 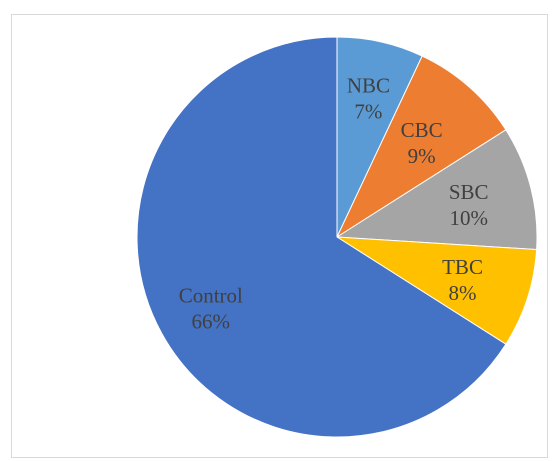 What do you see at coordinates (469, 192) in the screenshot?
I see `pie-label-name: SBC` at bounding box center [469, 192].